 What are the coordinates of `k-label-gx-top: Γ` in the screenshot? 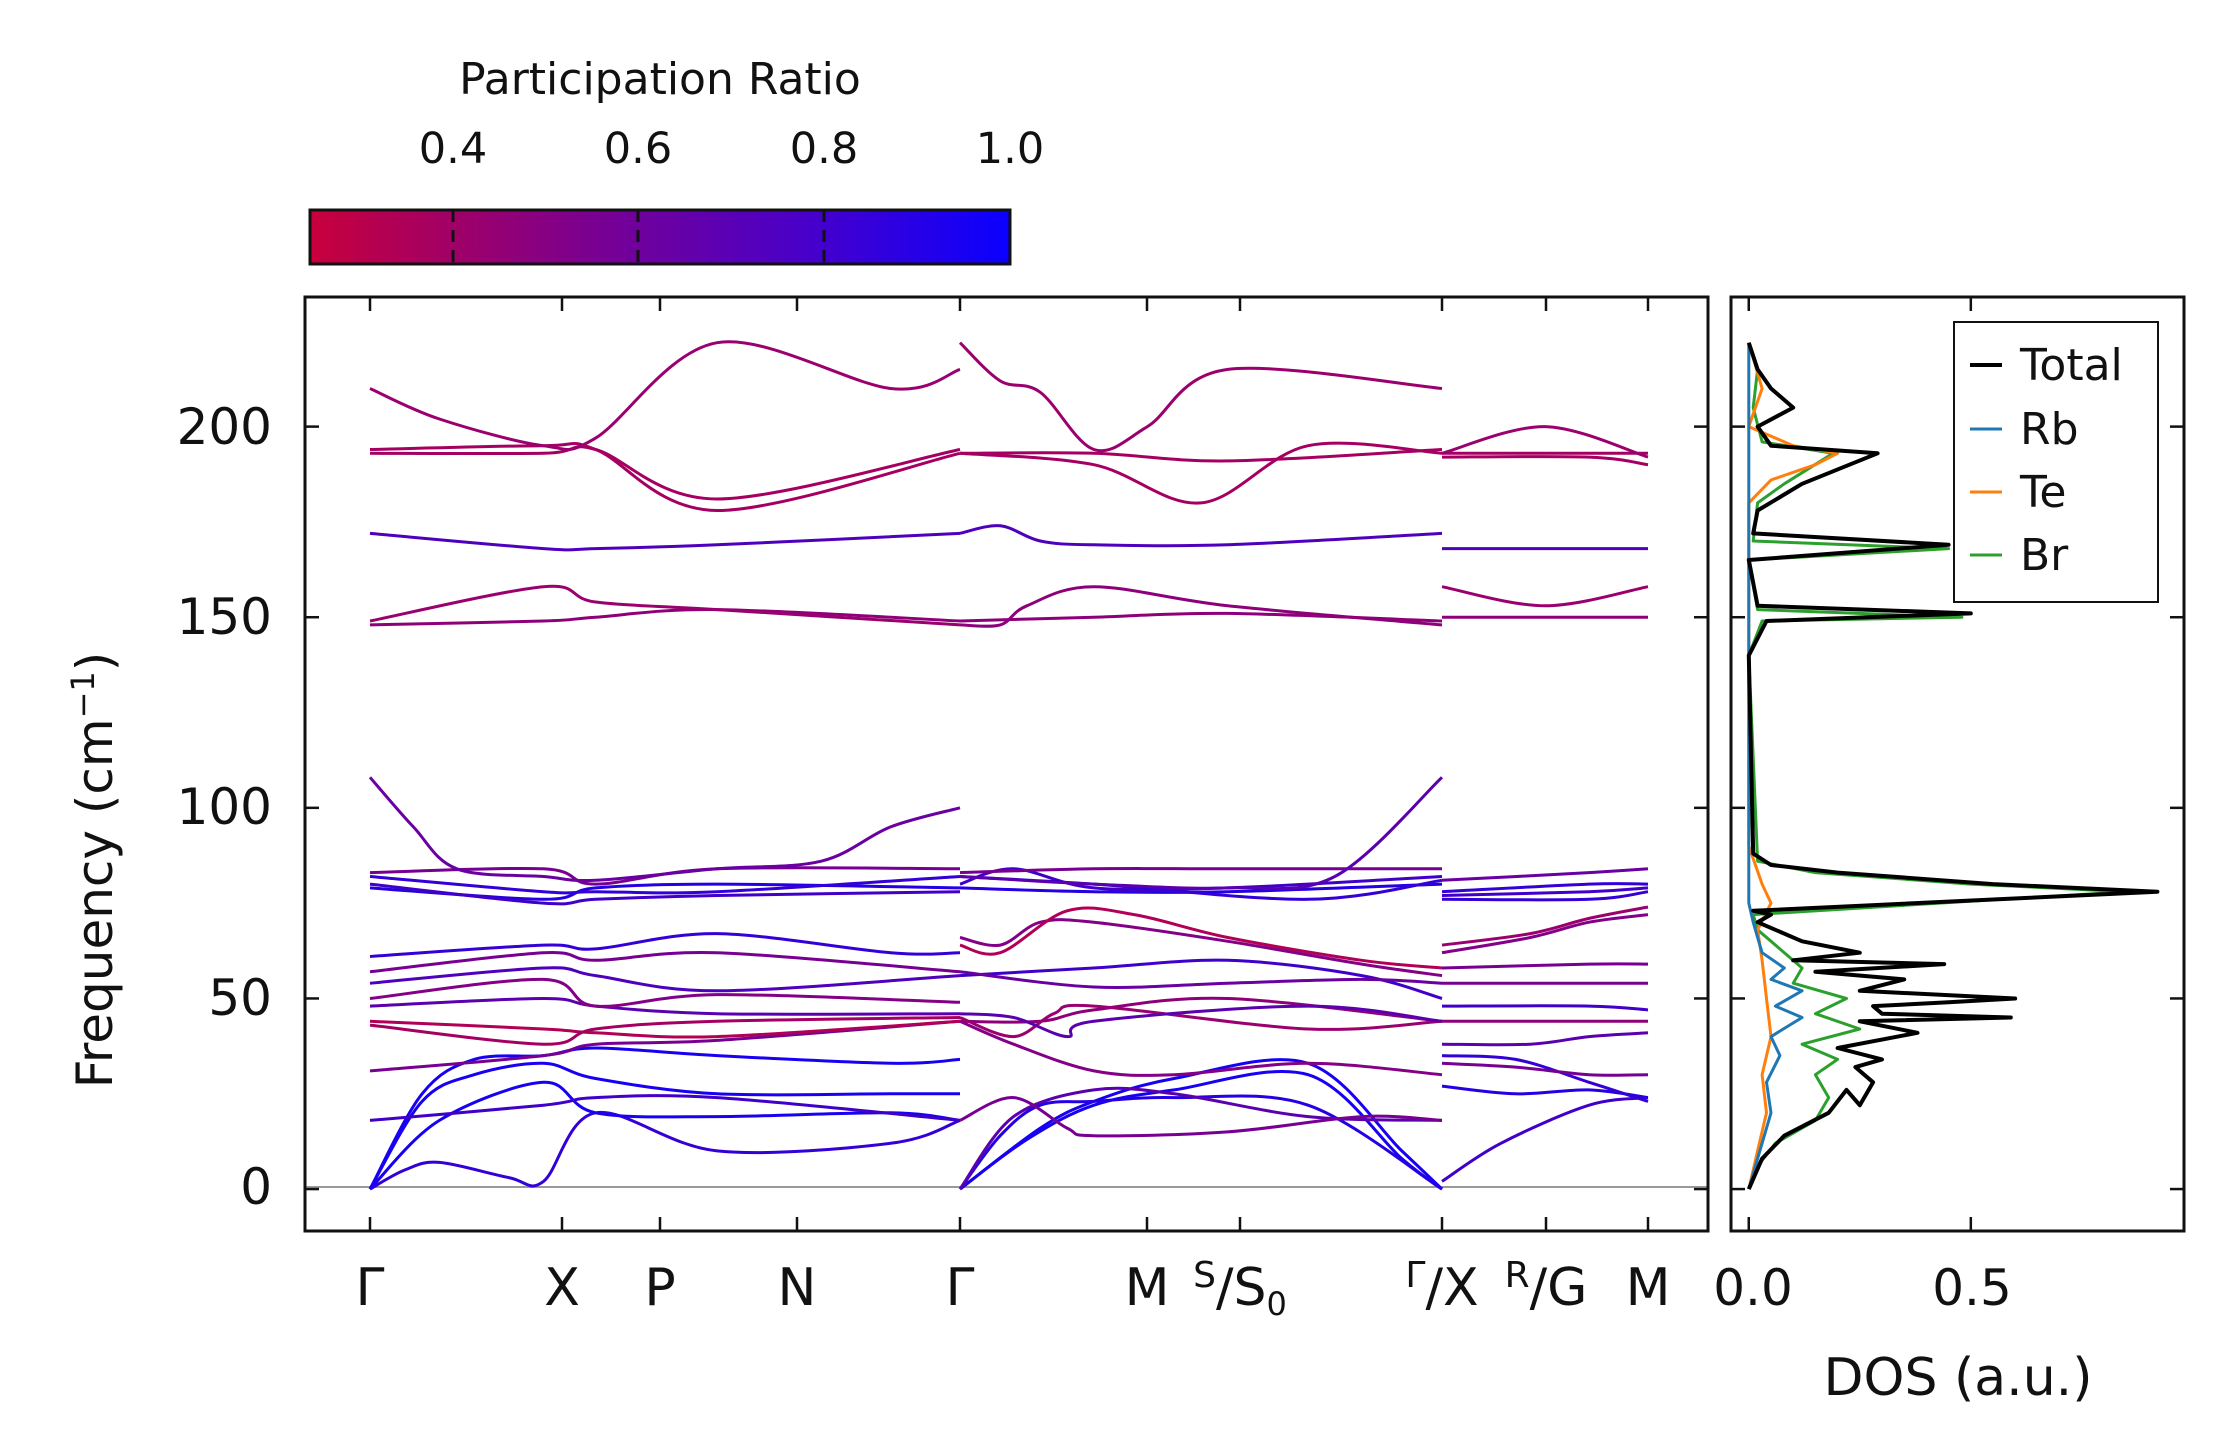 It's located at (1415, 1275).